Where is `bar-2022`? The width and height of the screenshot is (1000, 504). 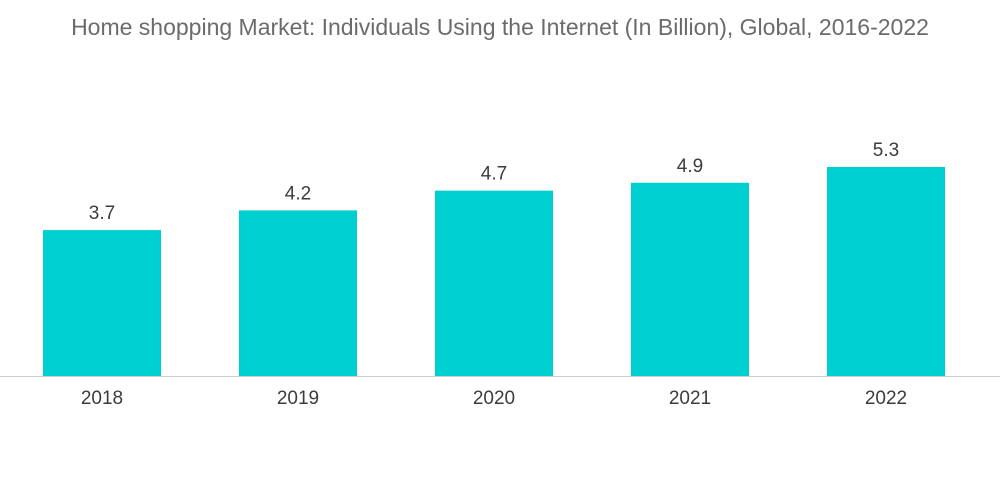
bar-2022 is located at coordinates (886, 271).